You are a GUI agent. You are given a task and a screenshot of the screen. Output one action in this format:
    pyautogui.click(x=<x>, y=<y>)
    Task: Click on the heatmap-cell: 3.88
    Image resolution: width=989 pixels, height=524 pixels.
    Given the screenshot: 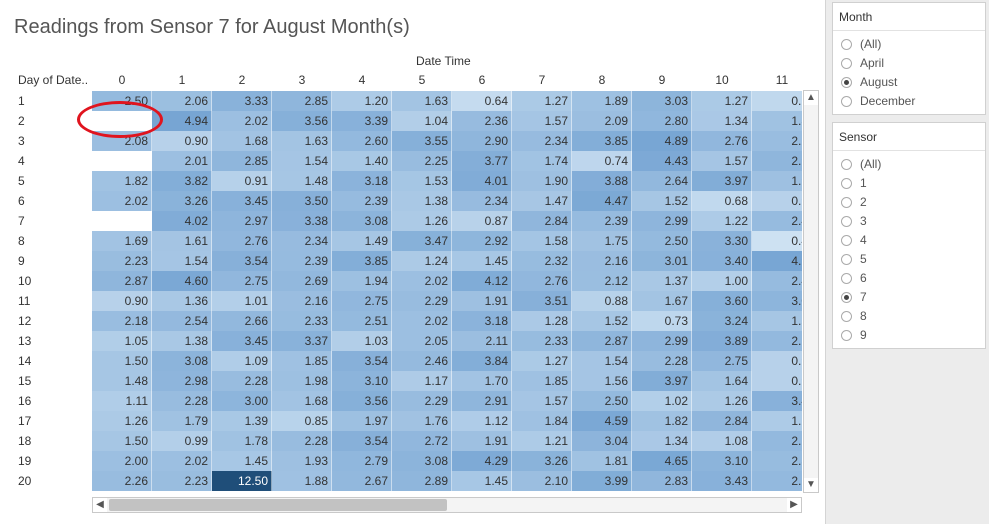 What is the action you would take?
    pyautogui.click(x=602, y=181)
    